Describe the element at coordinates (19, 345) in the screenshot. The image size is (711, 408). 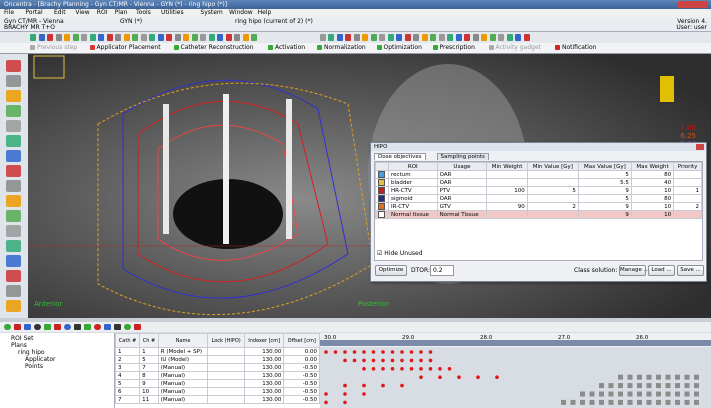
I see `tree-item: Plans` at that location.